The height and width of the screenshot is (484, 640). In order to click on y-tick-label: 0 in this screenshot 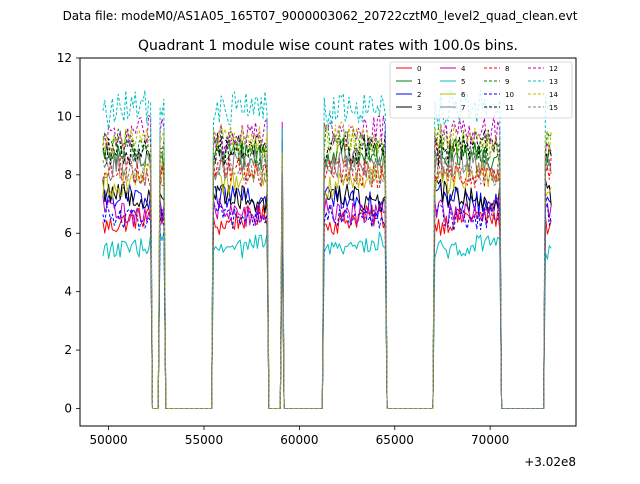, I will do `click(68, 408)`.